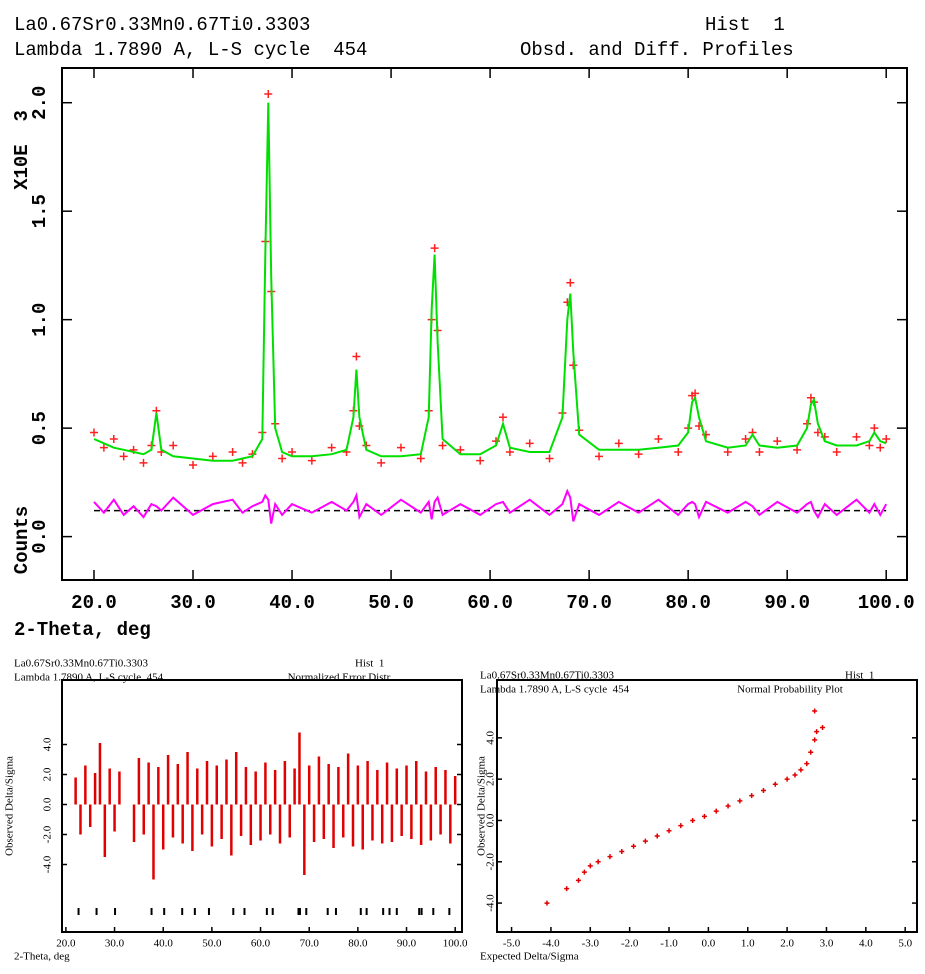 This screenshot has height=974, width=925. I want to click on x-tick-label: 3.0, so click(827, 944).